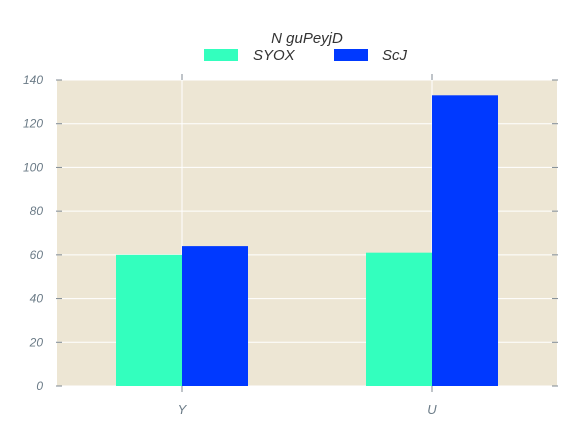  Describe the element at coordinates (37, 299) in the screenshot. I see `y-tick-label: 40` at that location.